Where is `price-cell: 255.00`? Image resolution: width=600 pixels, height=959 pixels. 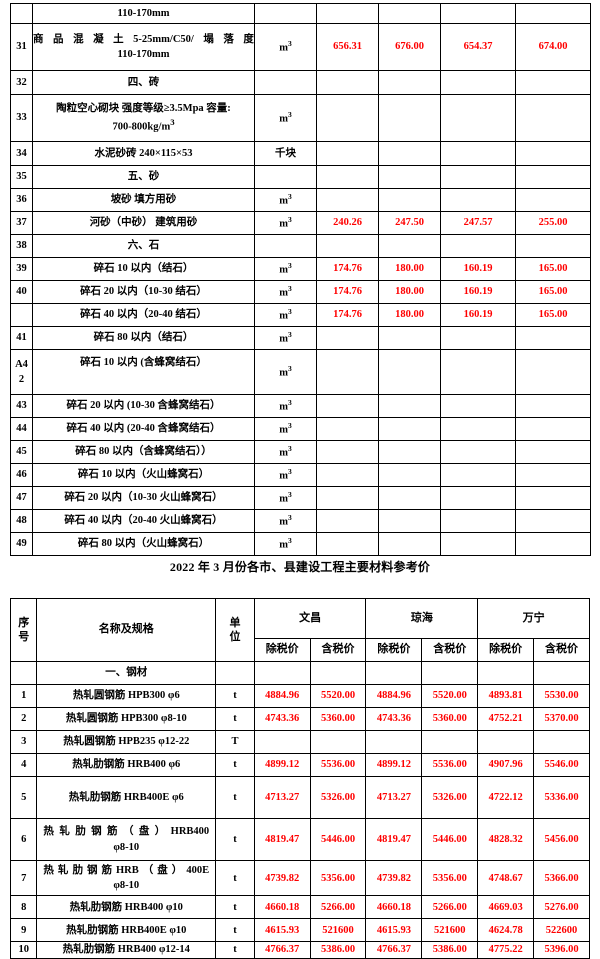
price-cell: 255.00 is located at coordinates (553, 223).